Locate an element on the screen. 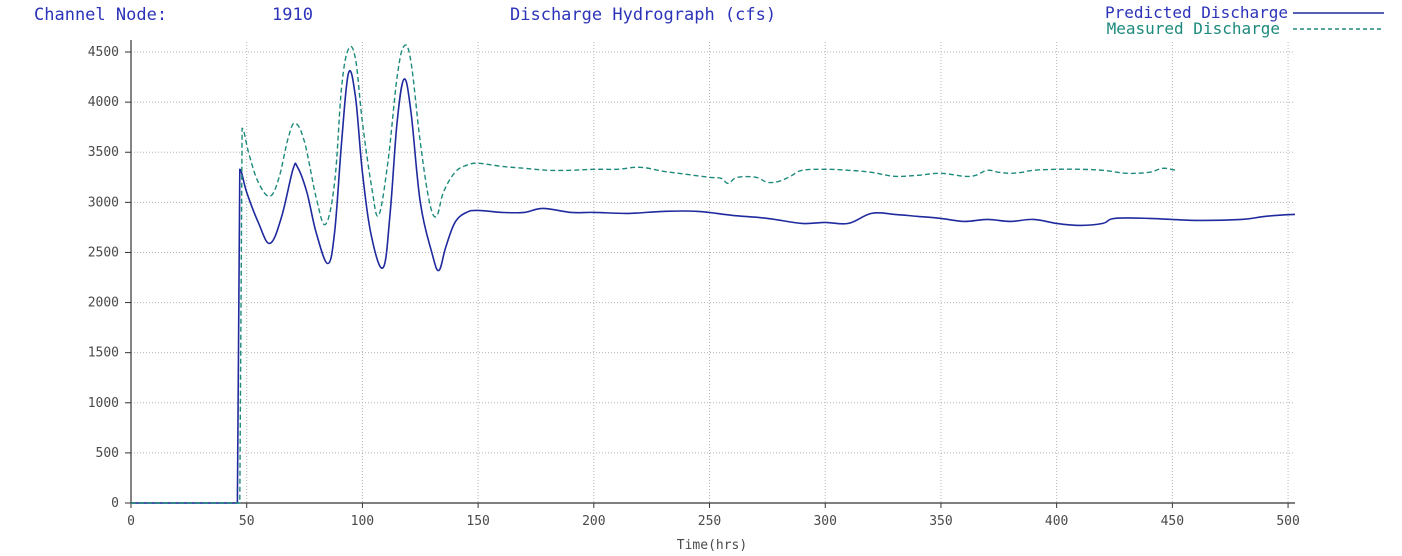 Image resolution: width=1402 pixels, height=556 pixels. y-tick-label: 2000 is located at coordinates (103, 303).